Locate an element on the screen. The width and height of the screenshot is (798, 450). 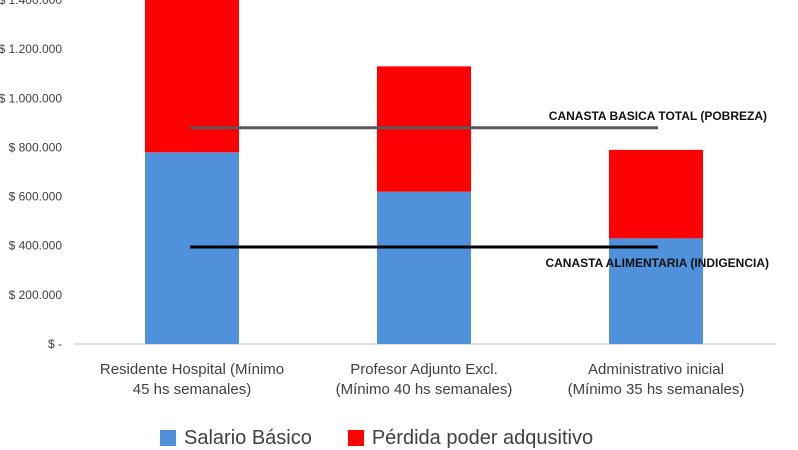
legend-item-salario: Salario Básico is located at coordinates (236, 438).